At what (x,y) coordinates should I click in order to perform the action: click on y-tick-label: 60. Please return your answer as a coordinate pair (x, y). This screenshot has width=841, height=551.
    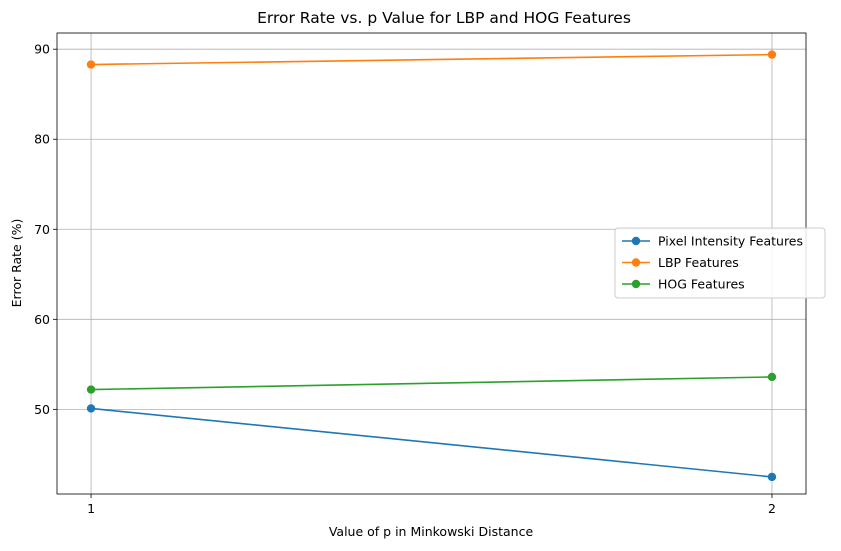
    Looking at the image, I should click on (42, 319).